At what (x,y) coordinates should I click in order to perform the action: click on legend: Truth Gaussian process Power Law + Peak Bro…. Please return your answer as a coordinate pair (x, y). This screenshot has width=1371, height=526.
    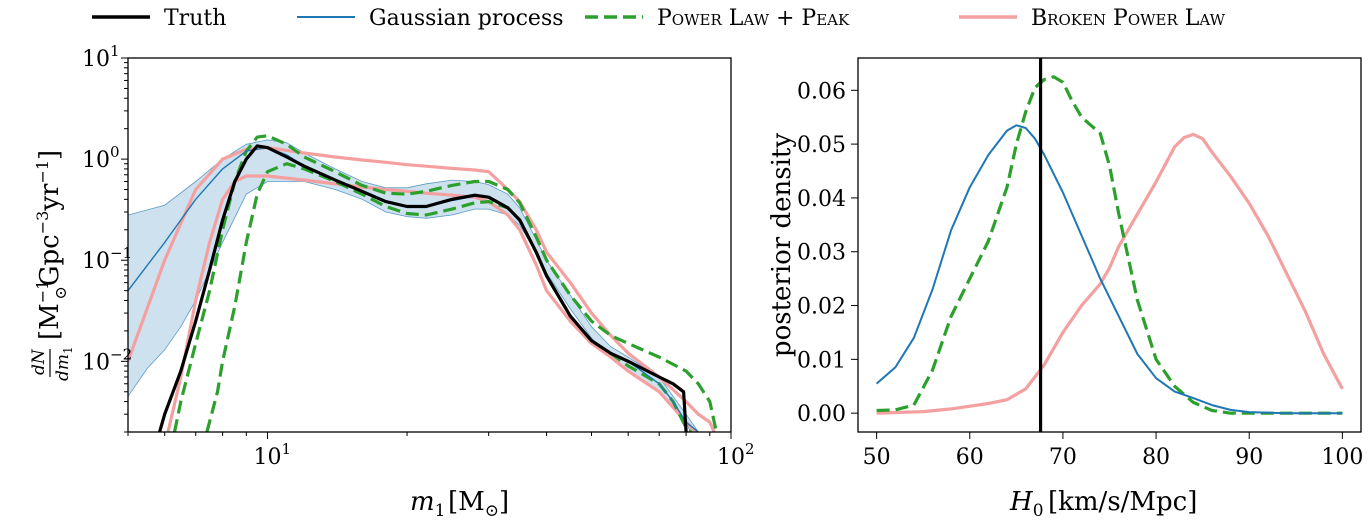
    Looking at the image, I should click on (659, 18).